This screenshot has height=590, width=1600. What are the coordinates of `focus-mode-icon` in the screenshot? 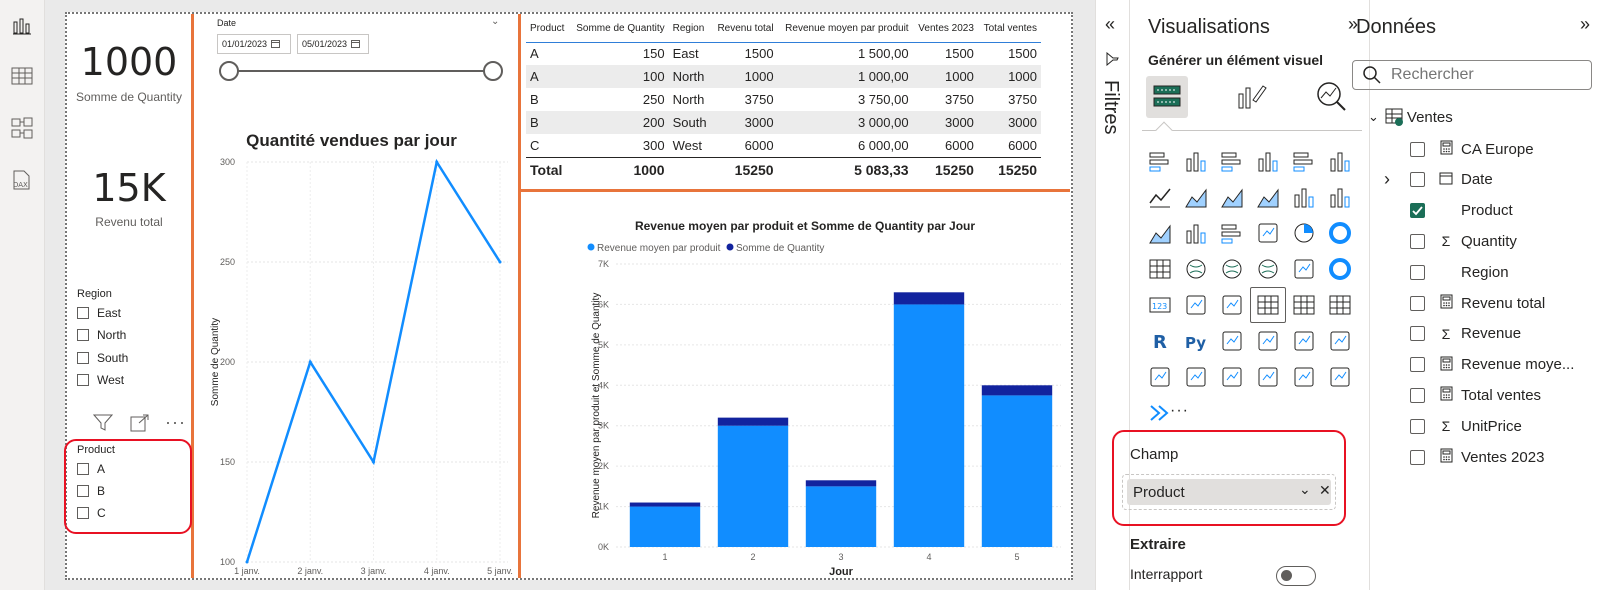 It's located at (140, 425).